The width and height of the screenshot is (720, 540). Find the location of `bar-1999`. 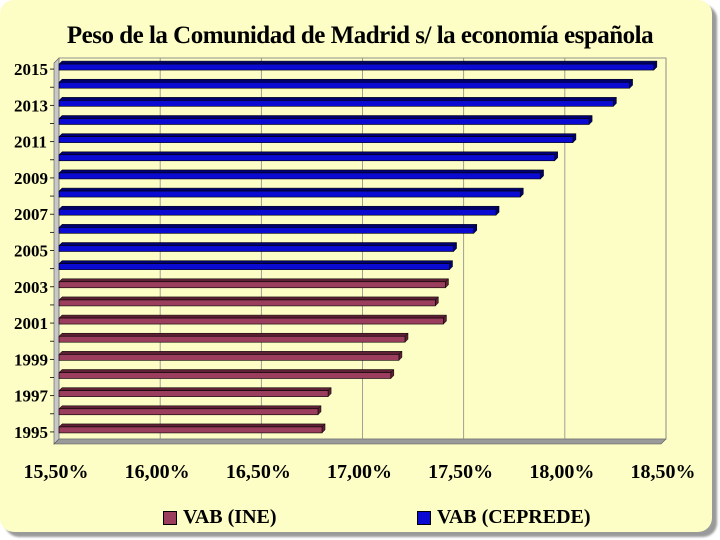

bar-1999 is located at coordinates (229, 357).